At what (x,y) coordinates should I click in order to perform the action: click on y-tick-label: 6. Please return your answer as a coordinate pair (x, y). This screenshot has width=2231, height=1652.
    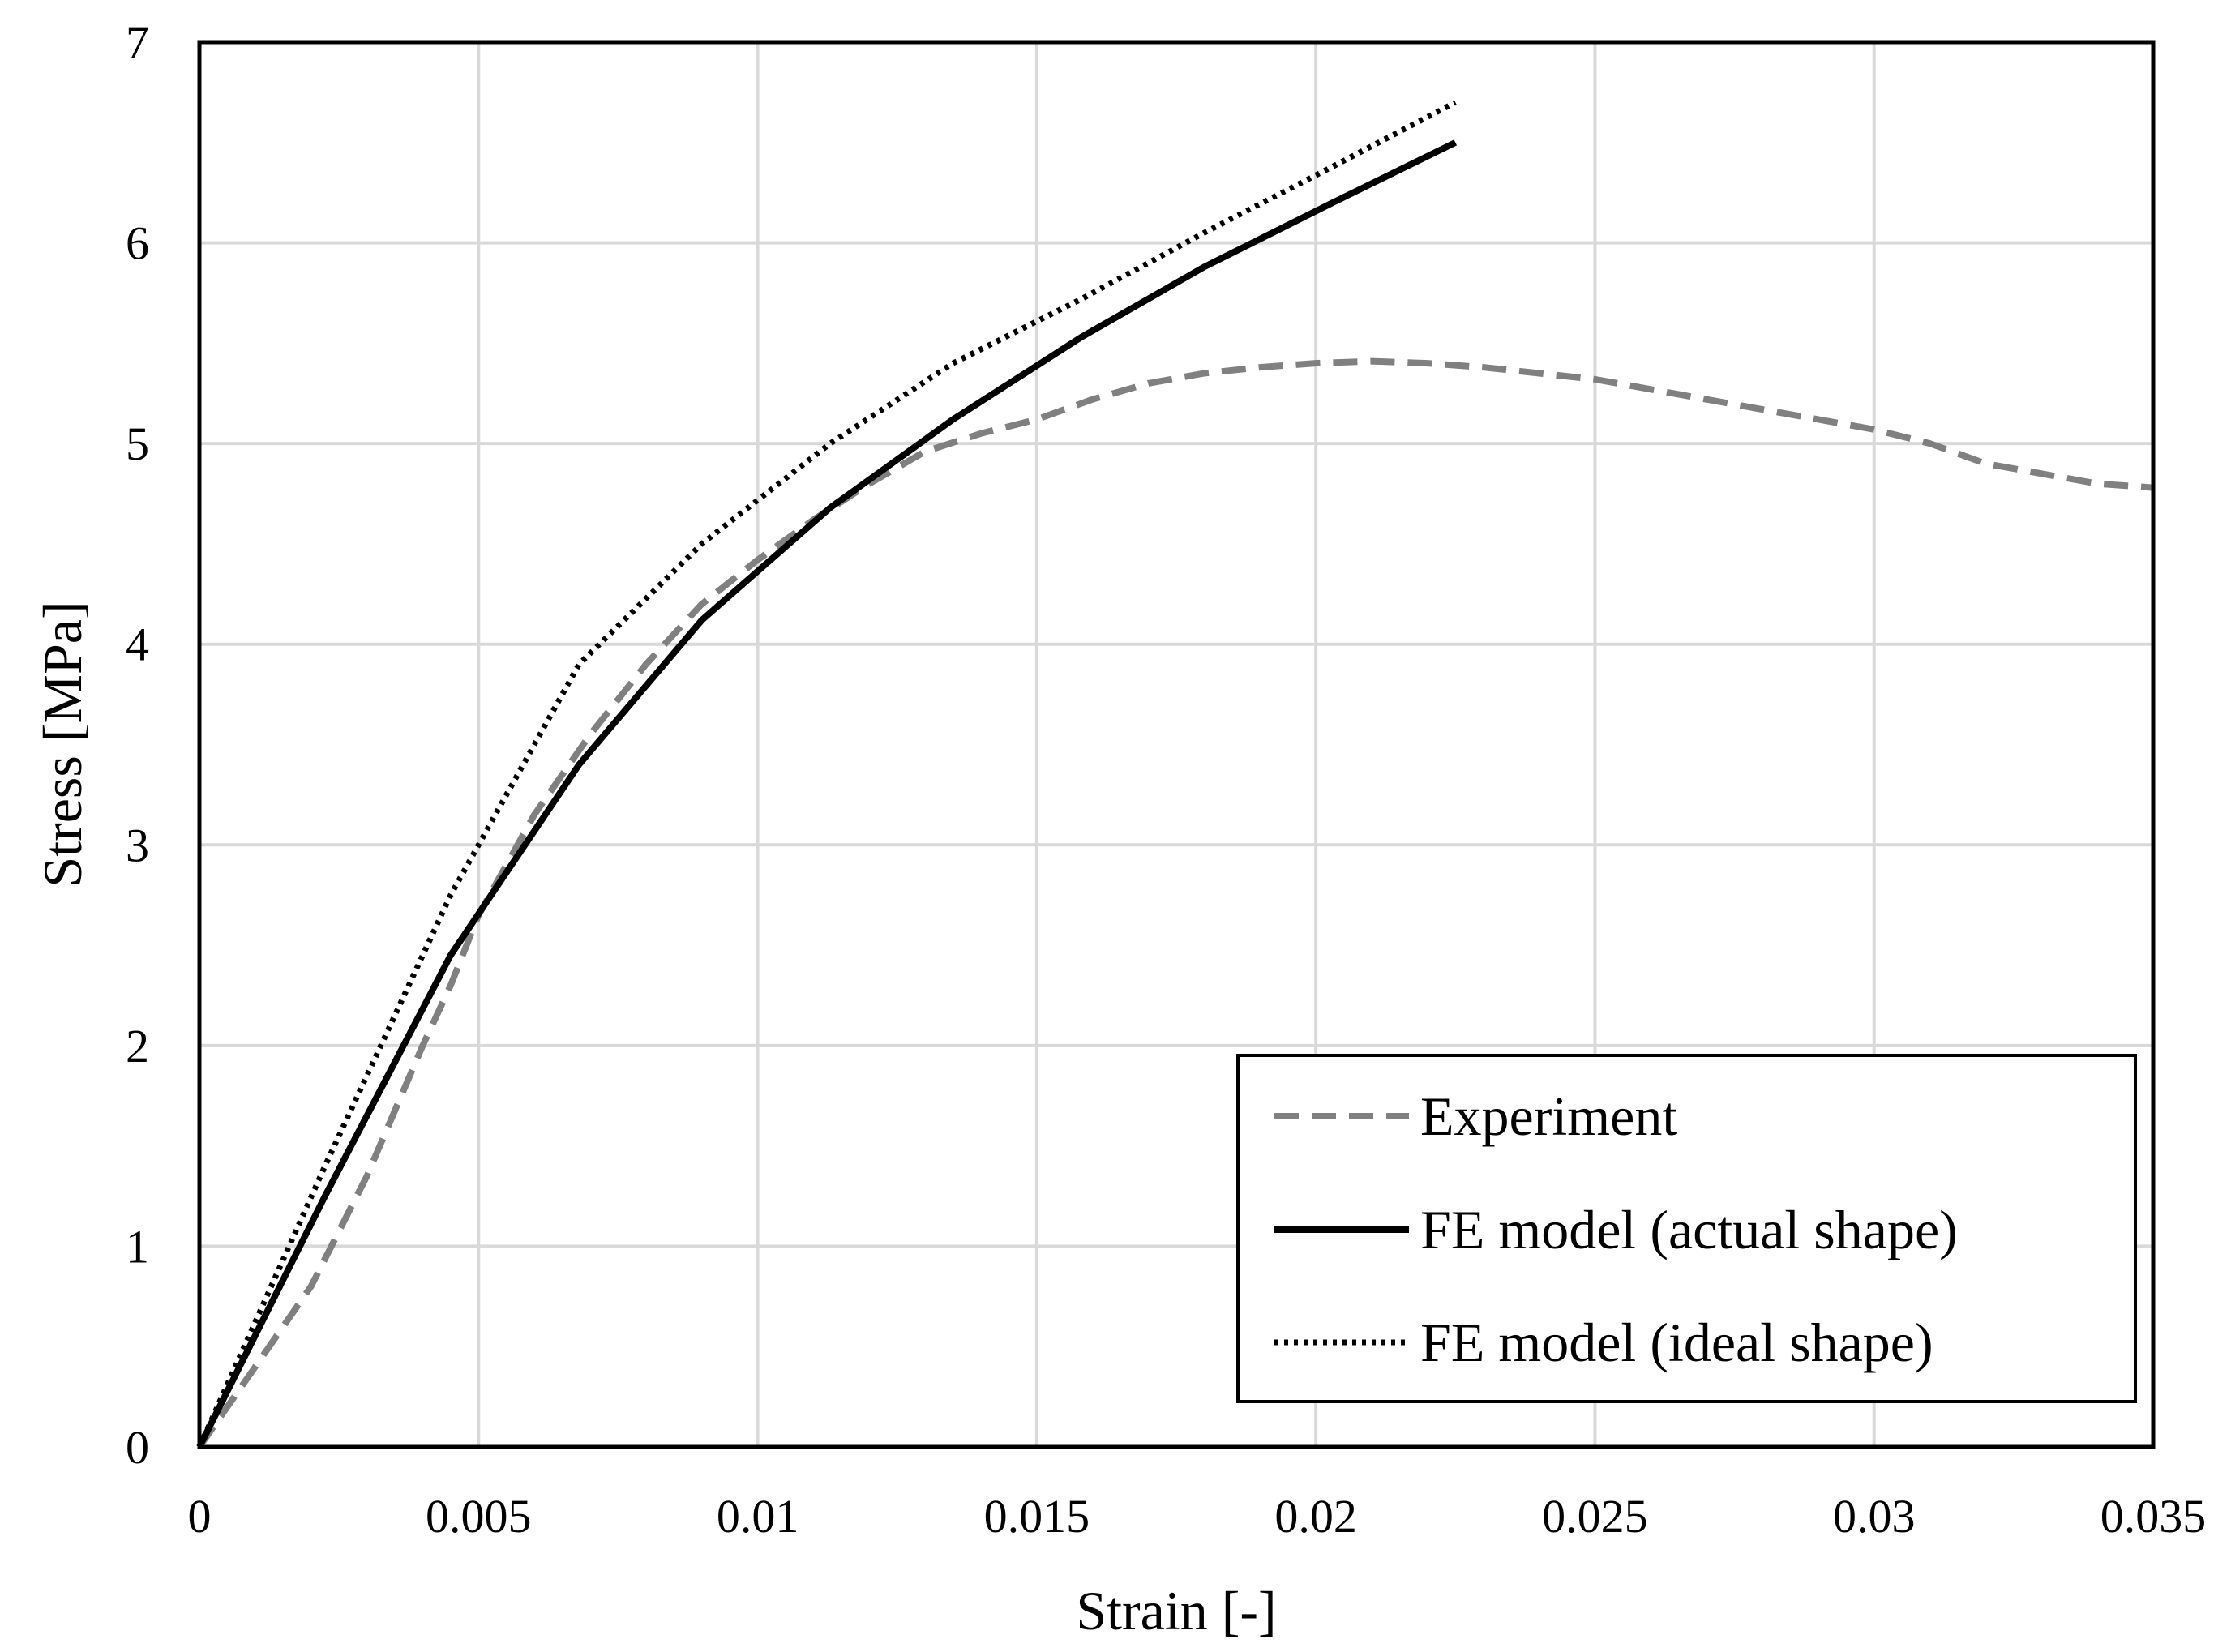
    Looking at the image, I should click on (137, 243).